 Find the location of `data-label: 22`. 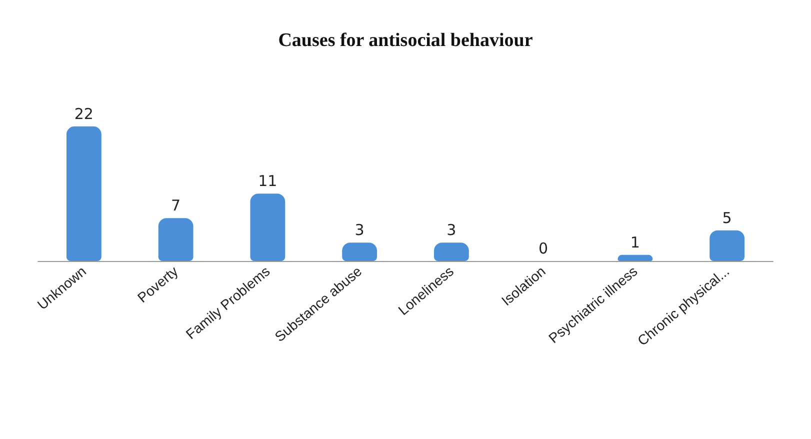

data-label: 22 is located at coordinates (84, 113).